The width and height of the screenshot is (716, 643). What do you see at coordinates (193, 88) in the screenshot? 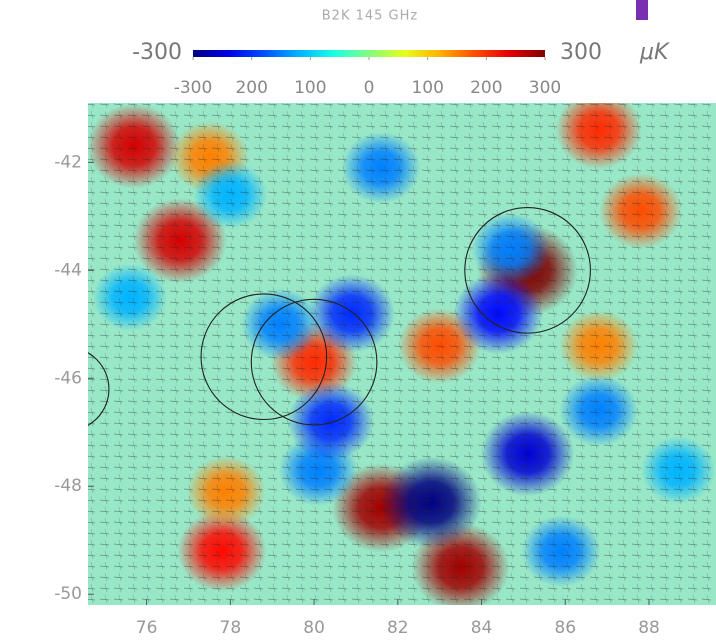
I see `colorbar-tick-label: -300` at bounding box center [193, 88].